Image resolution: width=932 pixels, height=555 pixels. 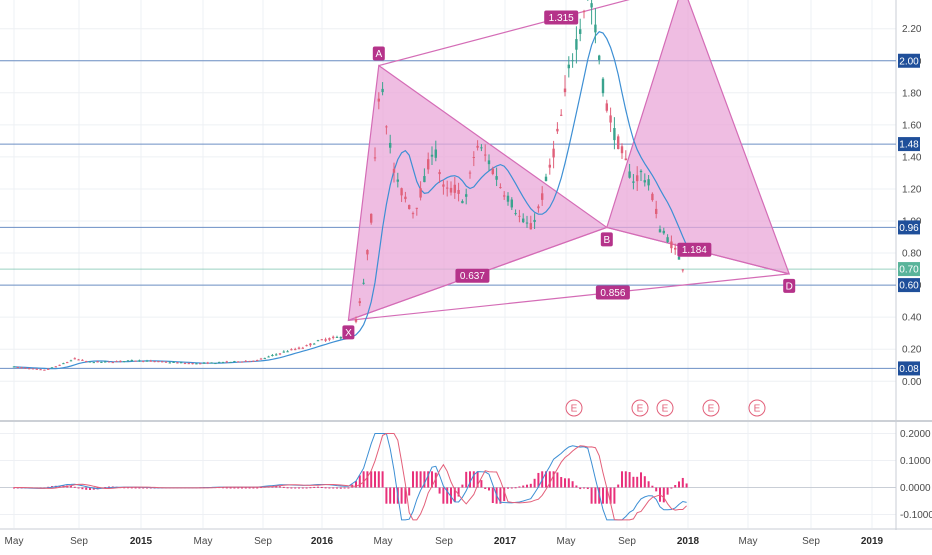 What do you see at coordinates (912, 318) in the screenshot?
I see `y-tick-label: 0.40` at bounding box center [912, 318].